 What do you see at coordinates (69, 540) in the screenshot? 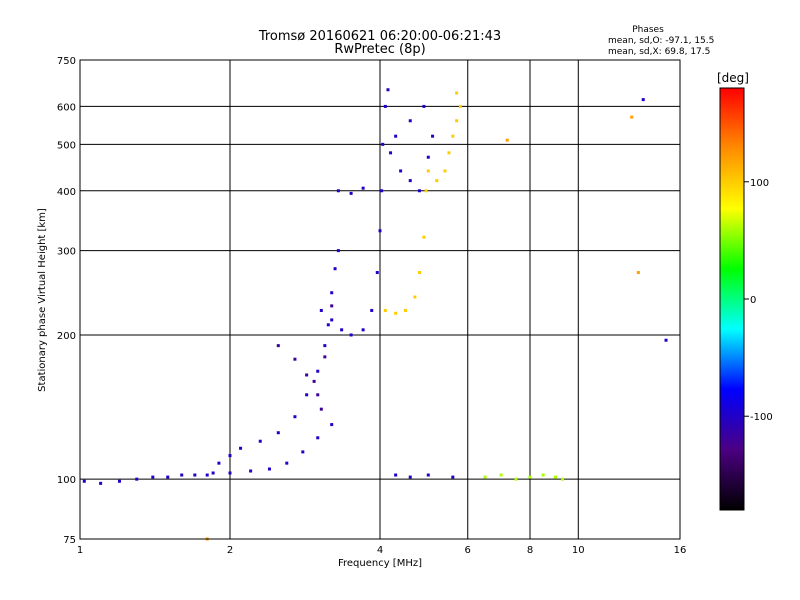
I see `y-tick-label: 75` at bounding box center [69, 540].